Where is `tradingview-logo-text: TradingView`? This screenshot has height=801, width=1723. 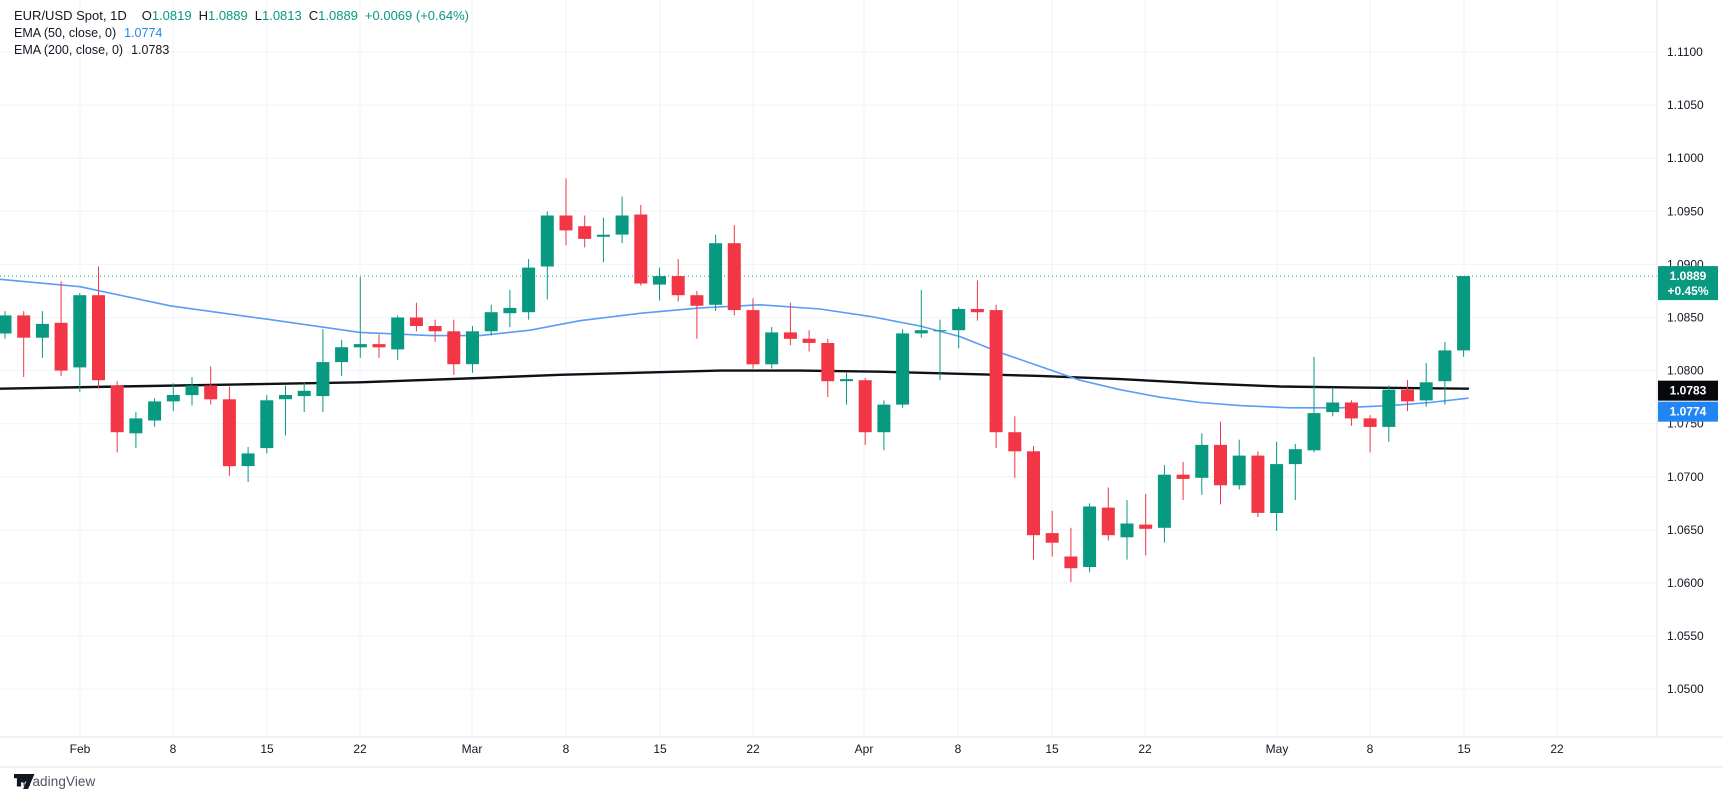 tradingview-logo-text: TradingView is located at coordinates (58, 781).